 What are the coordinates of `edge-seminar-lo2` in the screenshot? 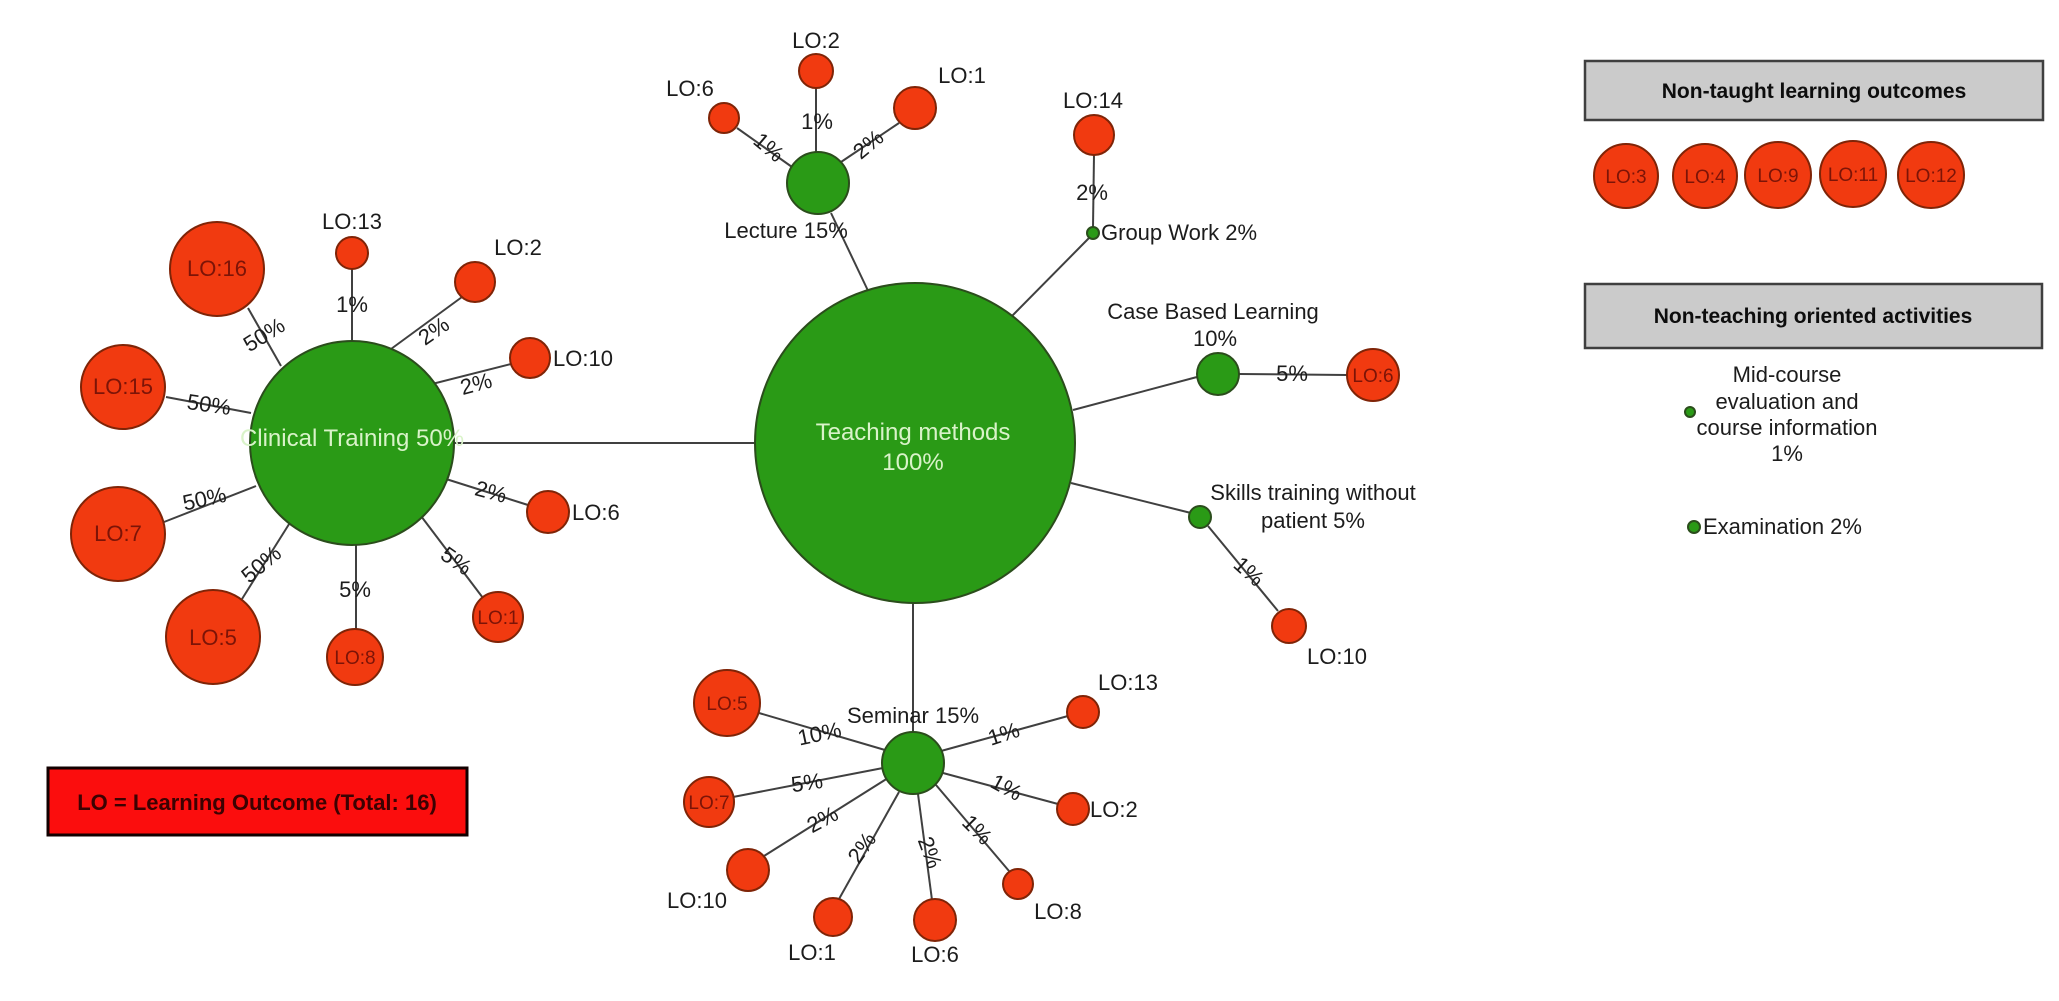 It's located at (1000, 788).